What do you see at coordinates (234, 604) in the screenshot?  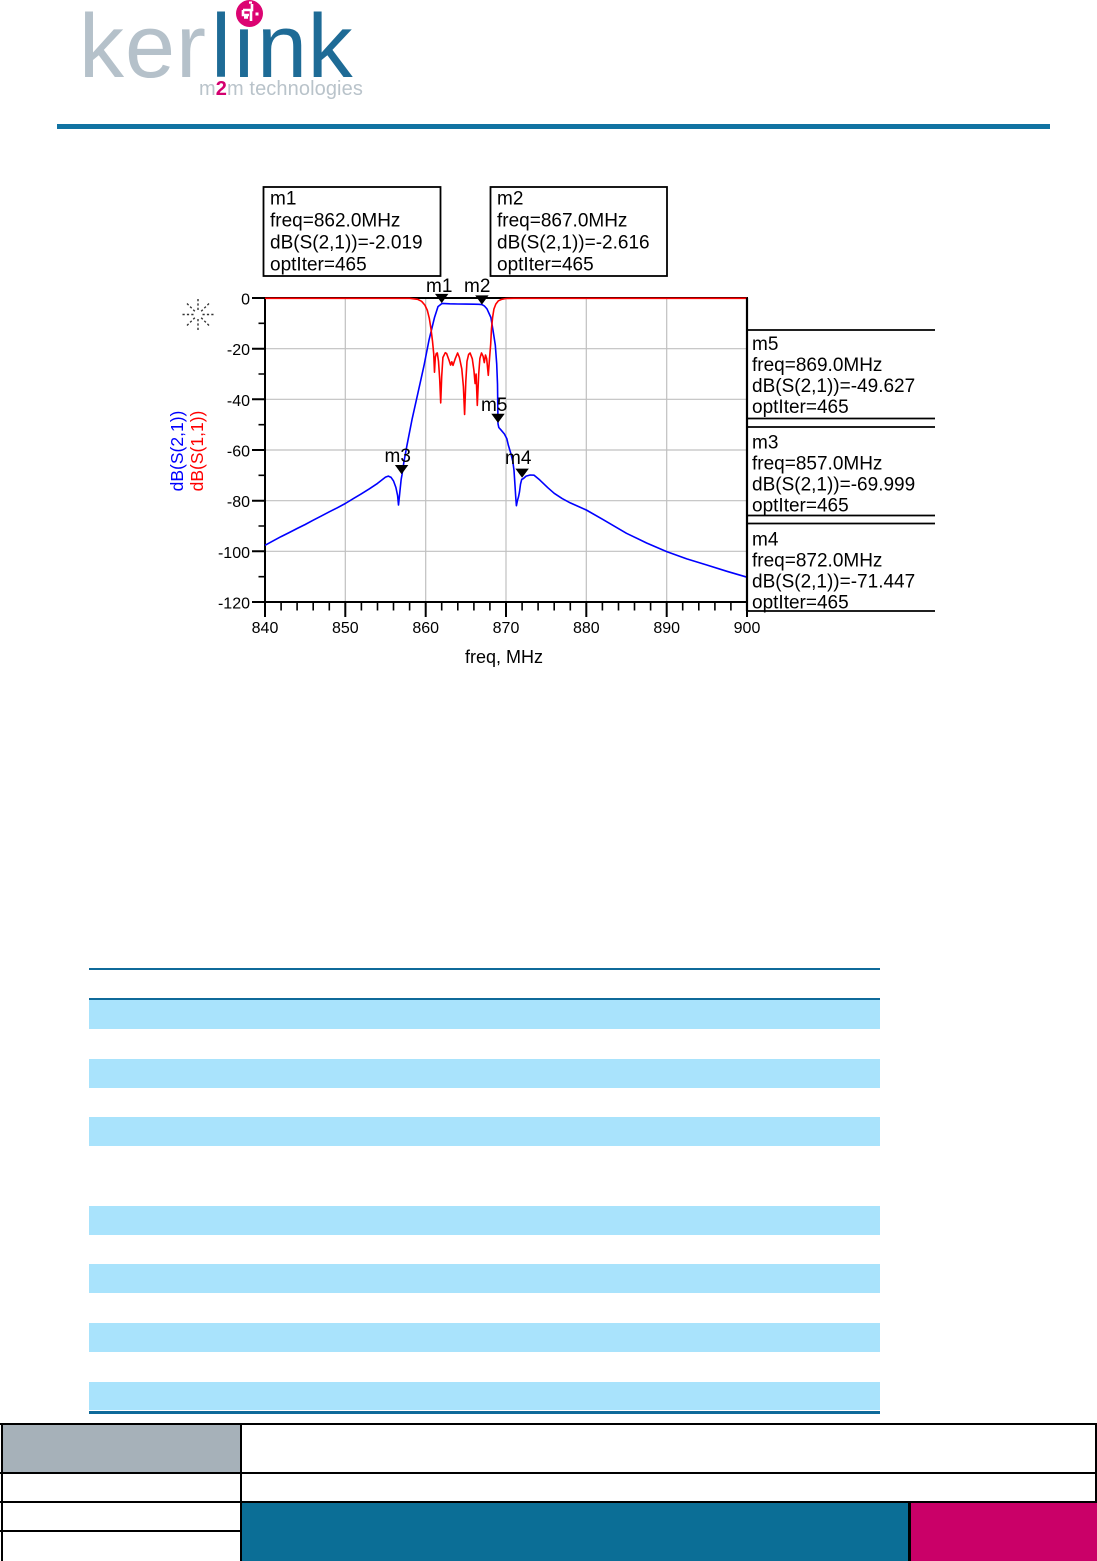 I see `svg-text: -120` at bounding box center [234, 604].